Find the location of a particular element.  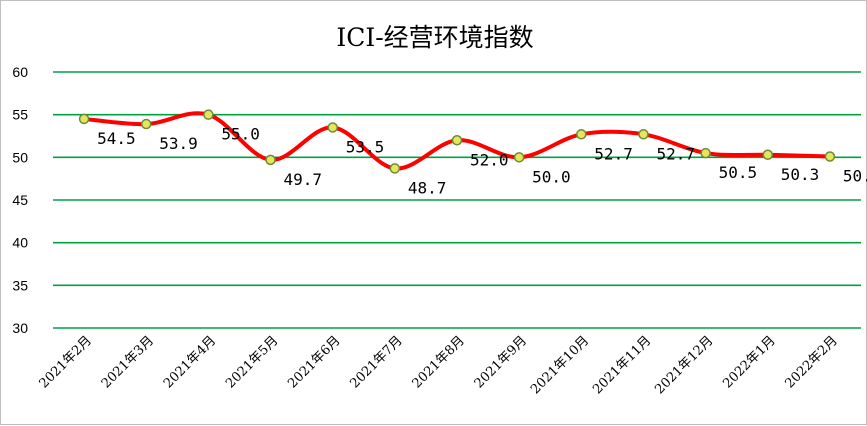

x-tick-label: 2021年4月 is located at coordinates (190, 362).